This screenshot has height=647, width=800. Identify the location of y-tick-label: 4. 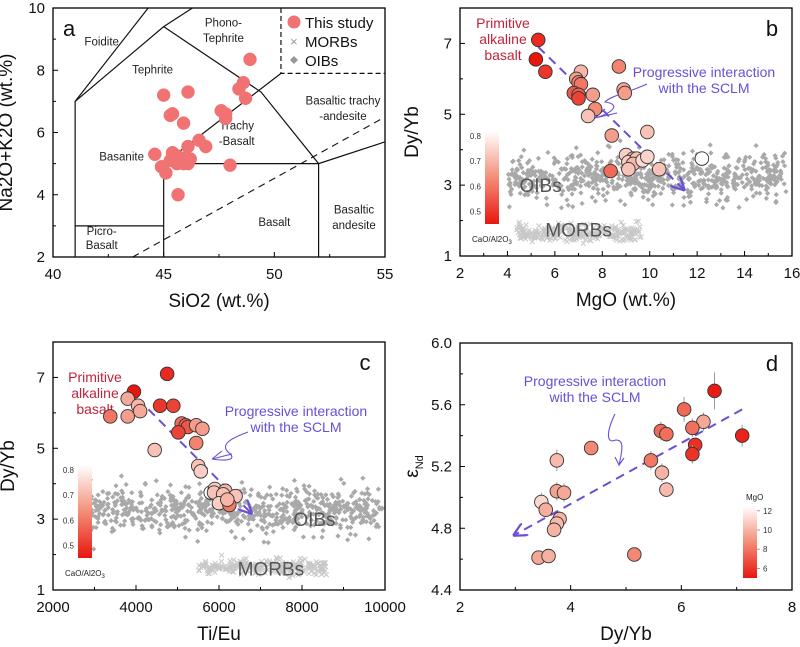
(41, 195).